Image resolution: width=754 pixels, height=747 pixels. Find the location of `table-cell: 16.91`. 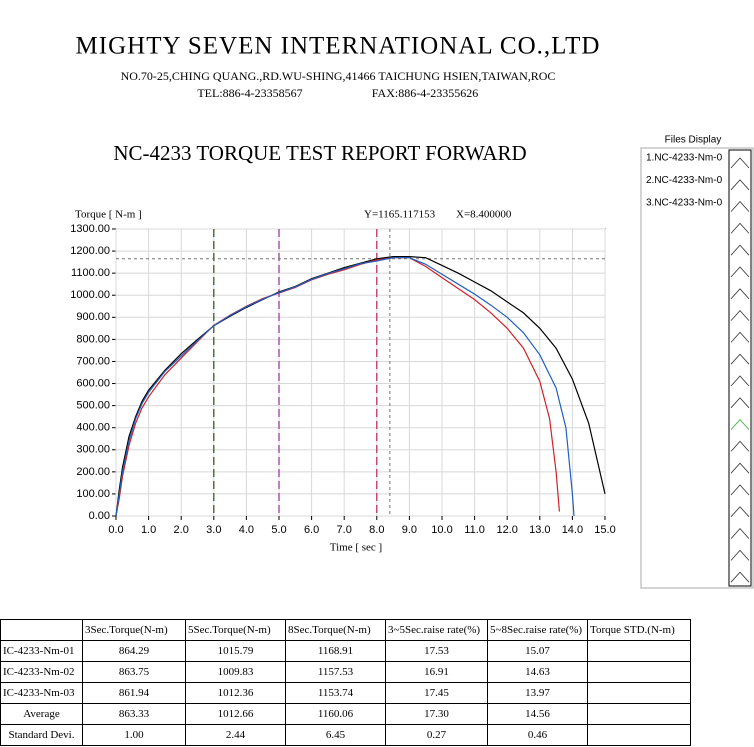

table-cell: 16.91 is located at coordinates (436, 672).